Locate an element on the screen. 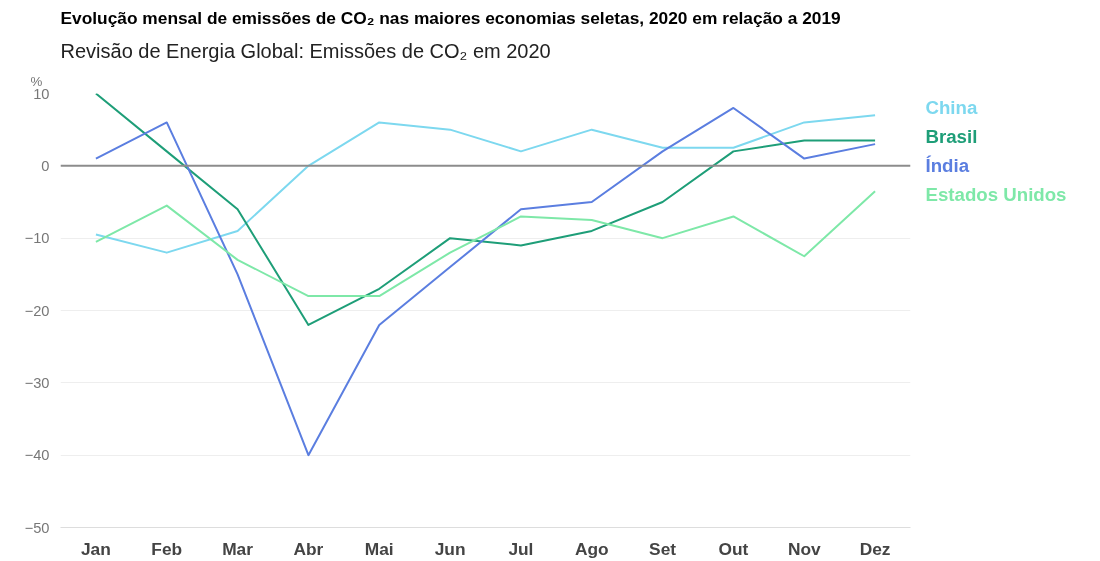 This screenshot has width=1100, height=561. text: Estados Unidos is located at coordinates (996, 194).